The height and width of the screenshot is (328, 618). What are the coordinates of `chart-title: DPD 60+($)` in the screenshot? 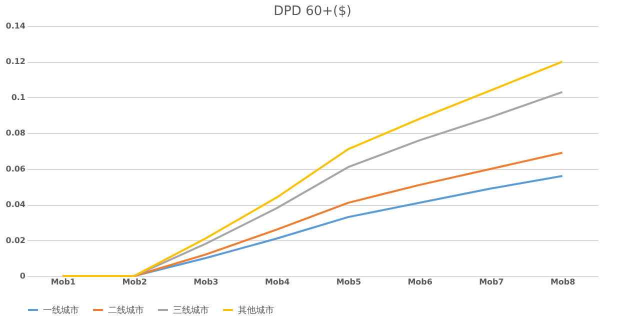 It's located at (313, 11).